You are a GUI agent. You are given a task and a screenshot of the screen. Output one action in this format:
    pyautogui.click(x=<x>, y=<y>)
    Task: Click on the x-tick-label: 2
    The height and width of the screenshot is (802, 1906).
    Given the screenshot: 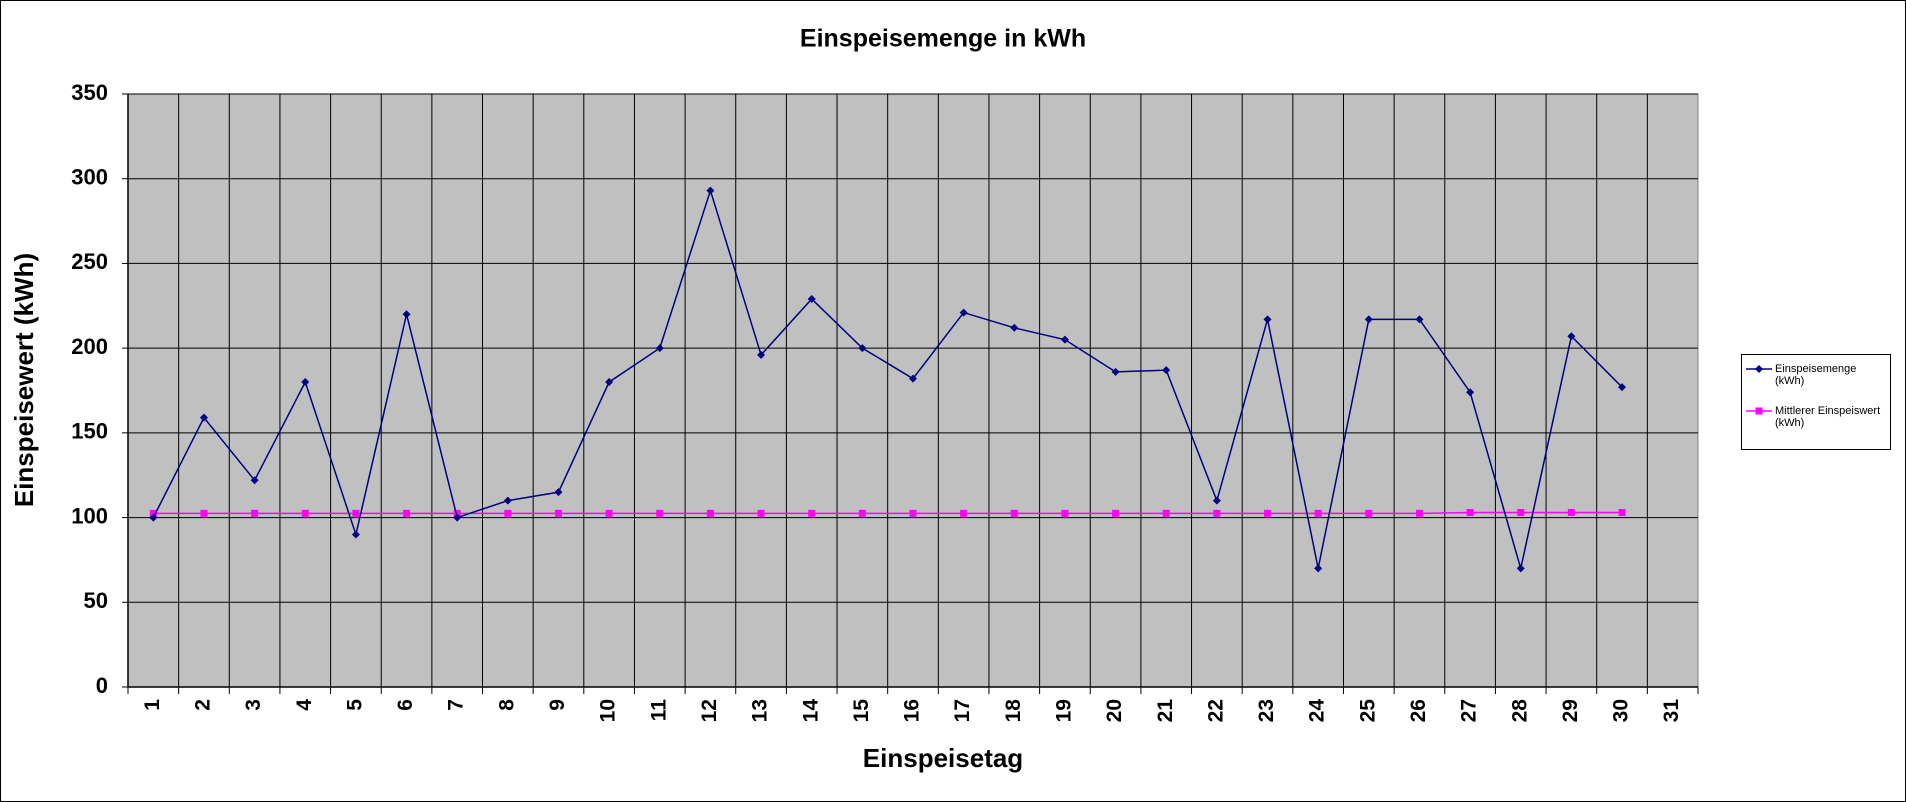 What is the action you would take?
    pyautogui.click(x=203, y=705)
    